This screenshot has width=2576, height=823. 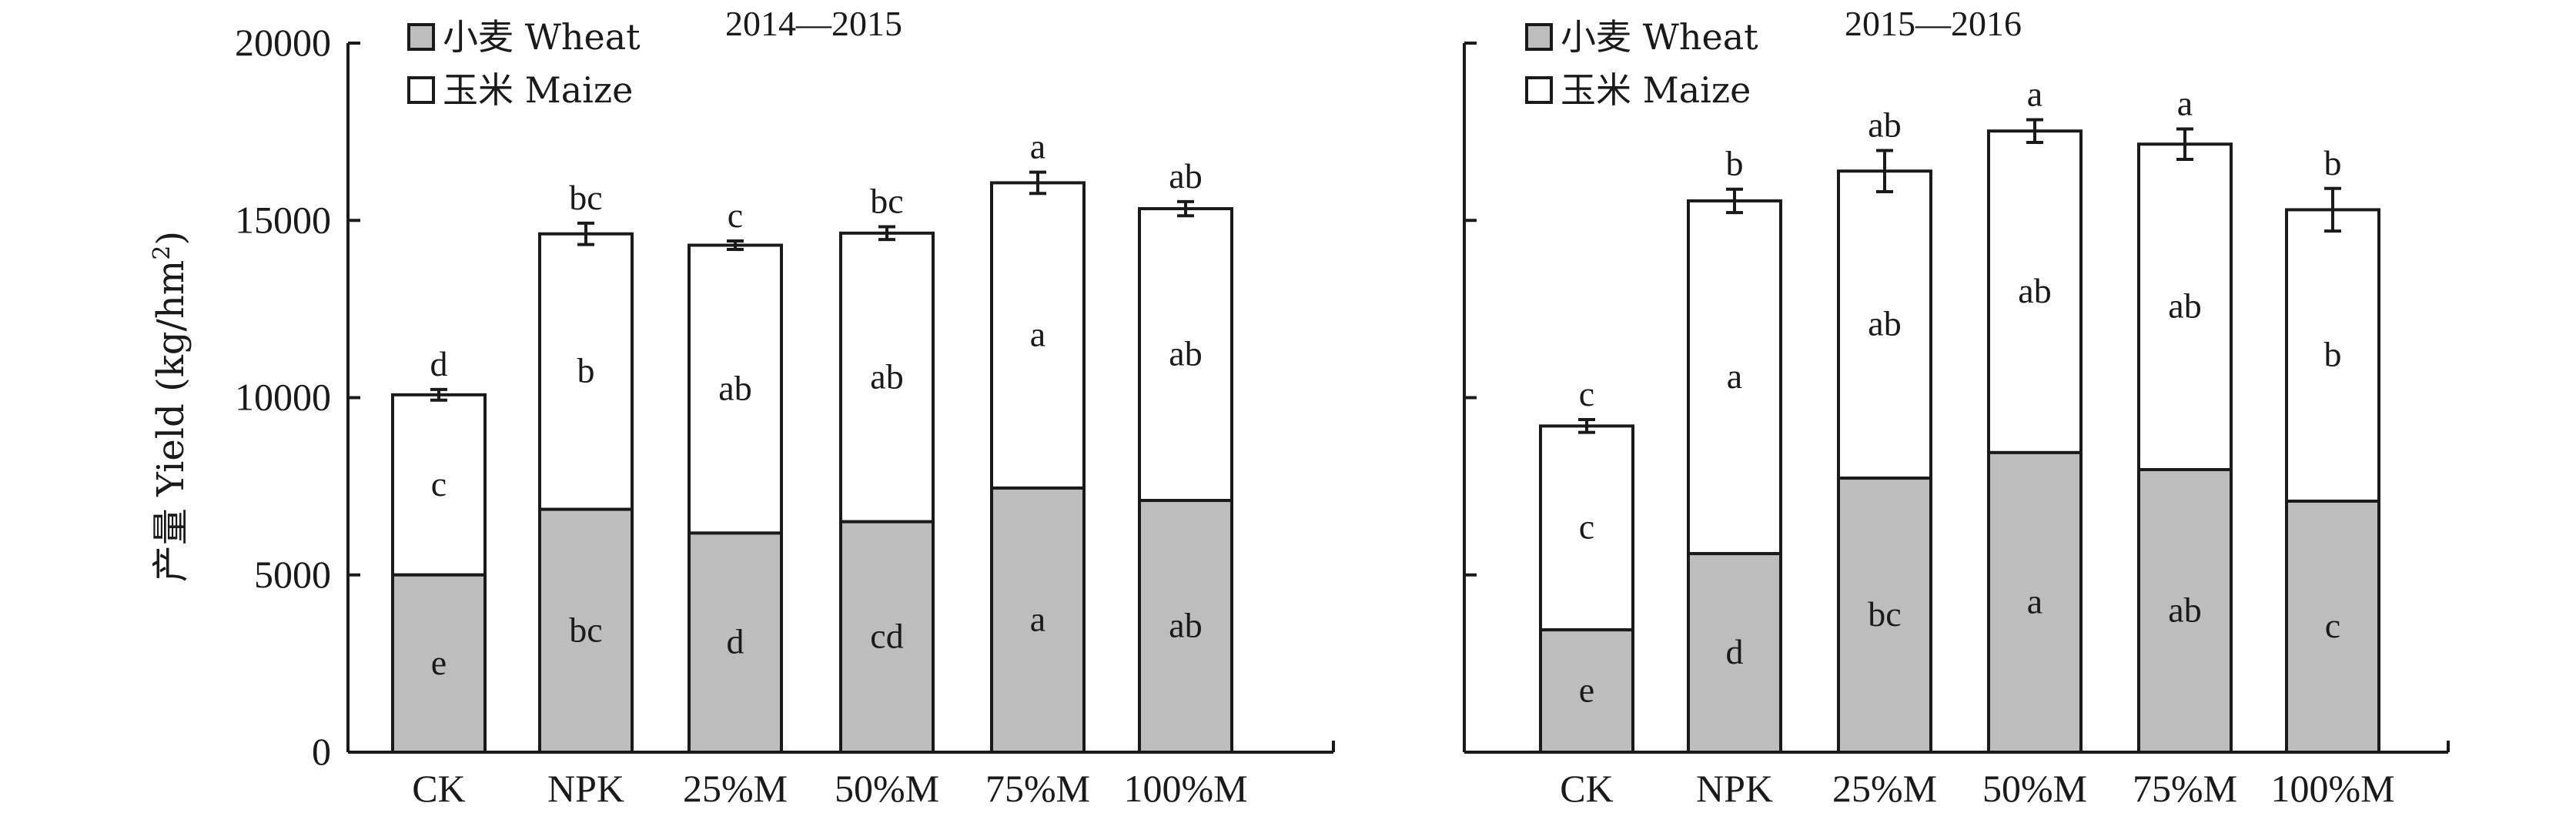 I want to click on panel-2015-2016-title: 2015—2016, so click(x=1933, y=24).